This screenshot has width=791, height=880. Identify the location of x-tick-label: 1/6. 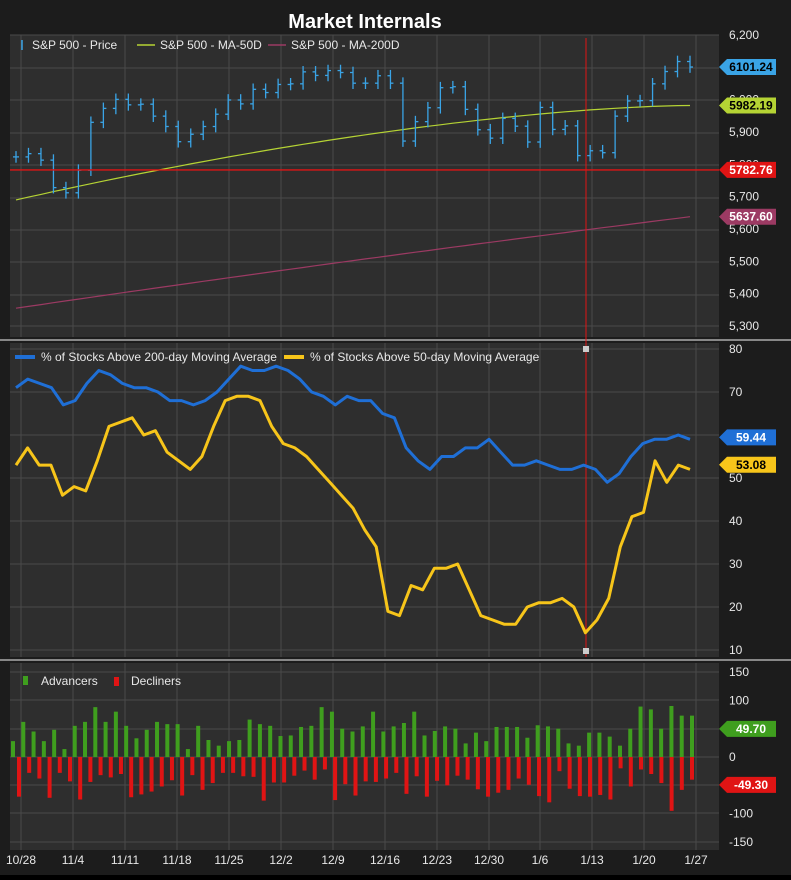
(540, 860).